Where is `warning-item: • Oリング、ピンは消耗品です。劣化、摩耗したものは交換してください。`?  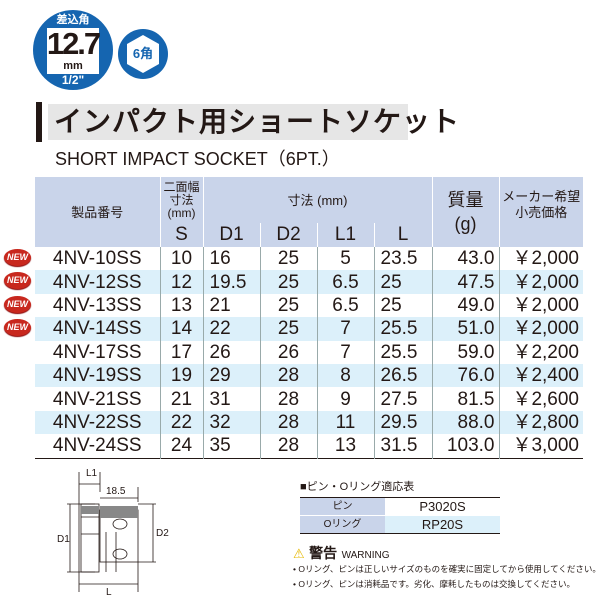 warning-item: • Oリング、ピンは消耗品です。劣化、摩耗したものは交換してください。 is located at coordinates (434, 584).